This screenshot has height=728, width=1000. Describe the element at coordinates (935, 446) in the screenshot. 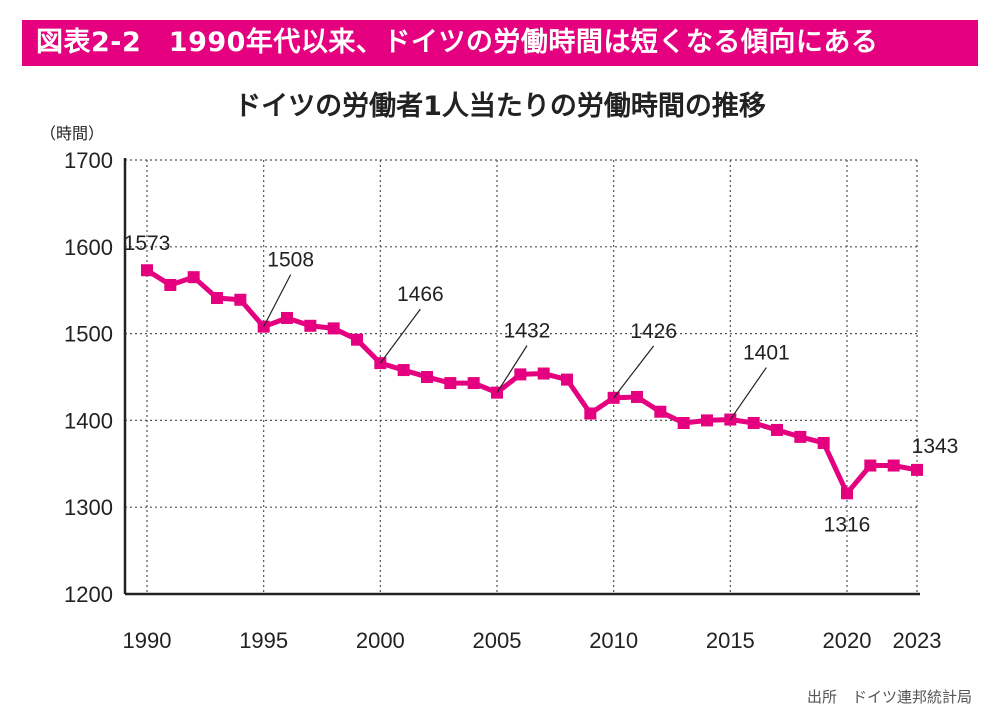

I see `data-label: 1343` at that location.